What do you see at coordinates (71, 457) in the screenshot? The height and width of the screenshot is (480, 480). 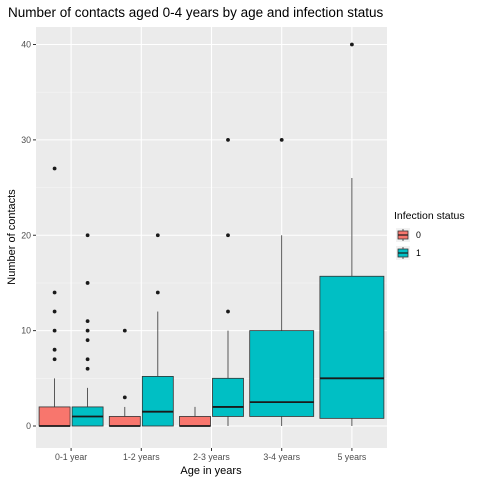 I see `x-tick-label: 0-1 year` at bounding box center [71, 457].